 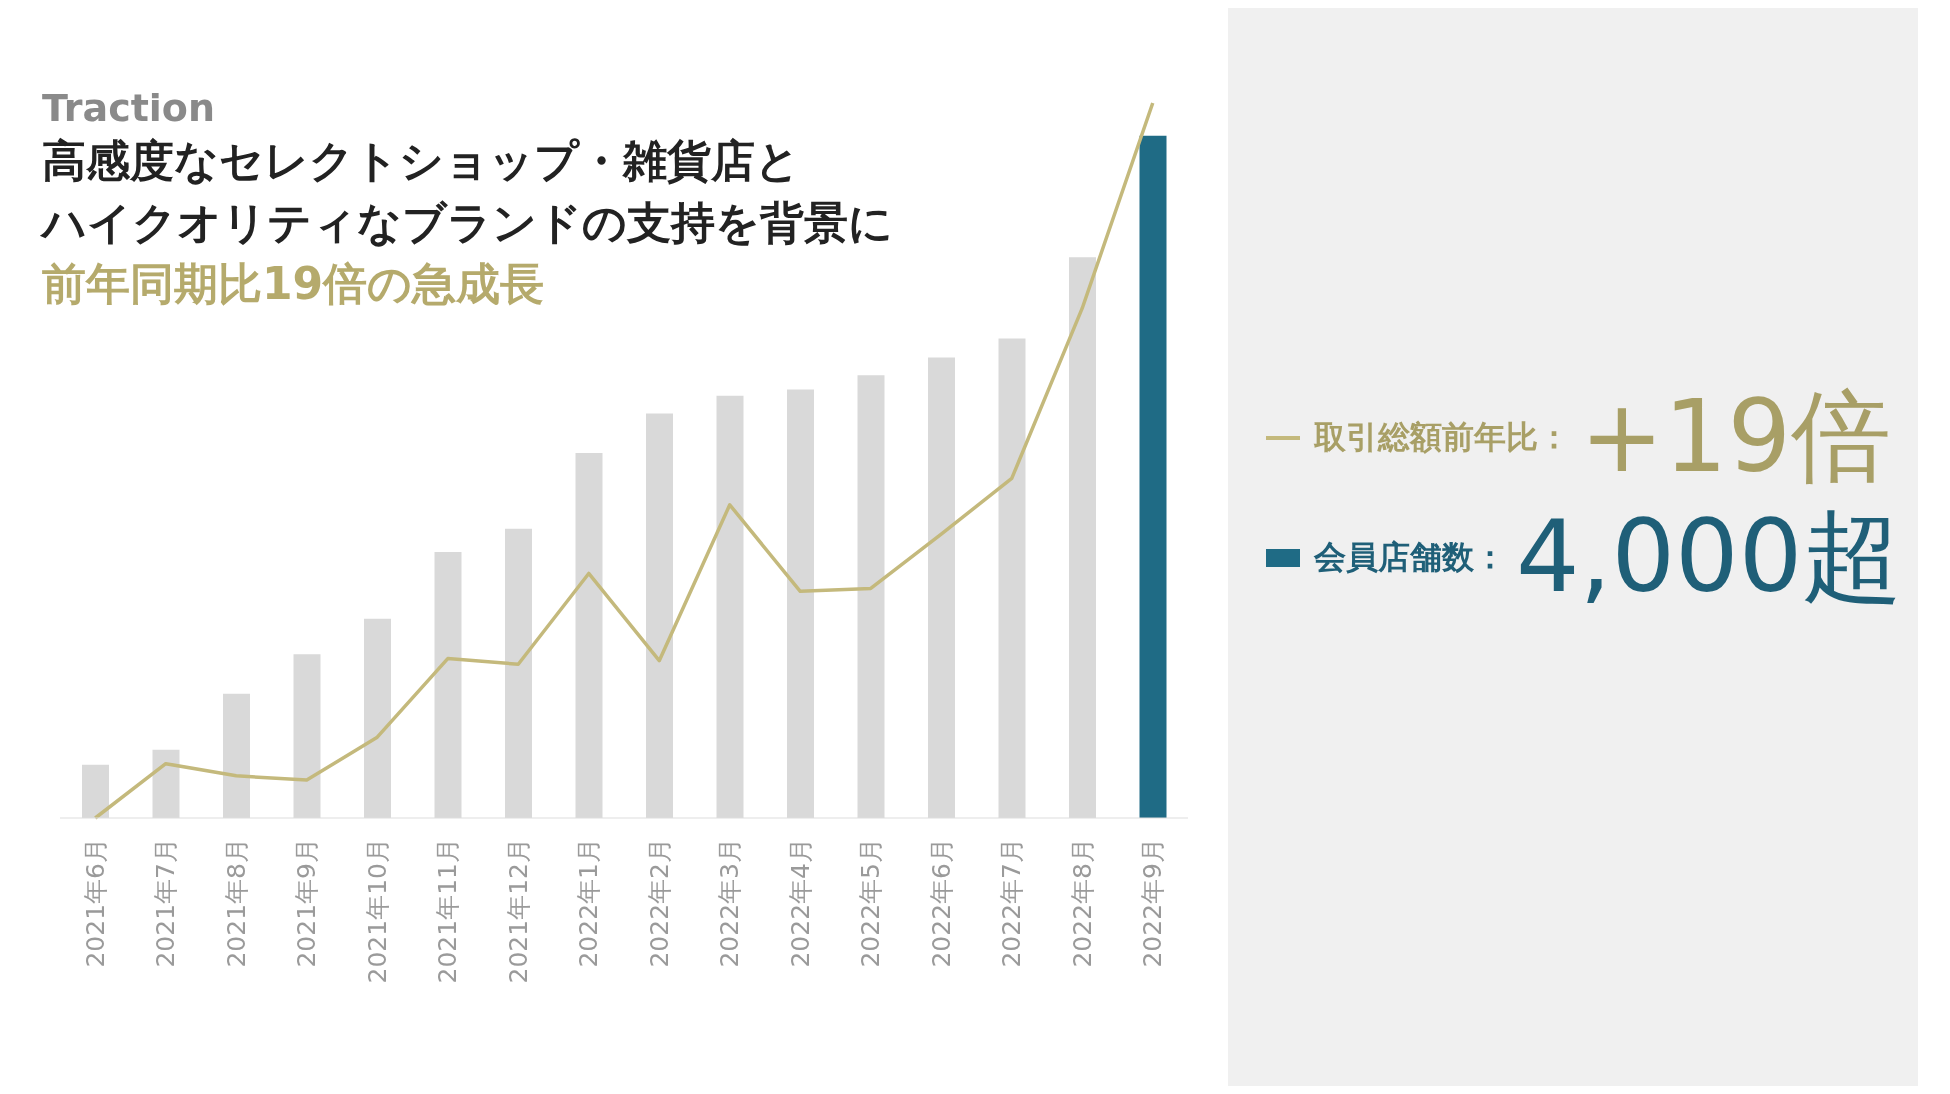 I want to click on x-tick-label: 2022年1月, so click(x=589, y=903).